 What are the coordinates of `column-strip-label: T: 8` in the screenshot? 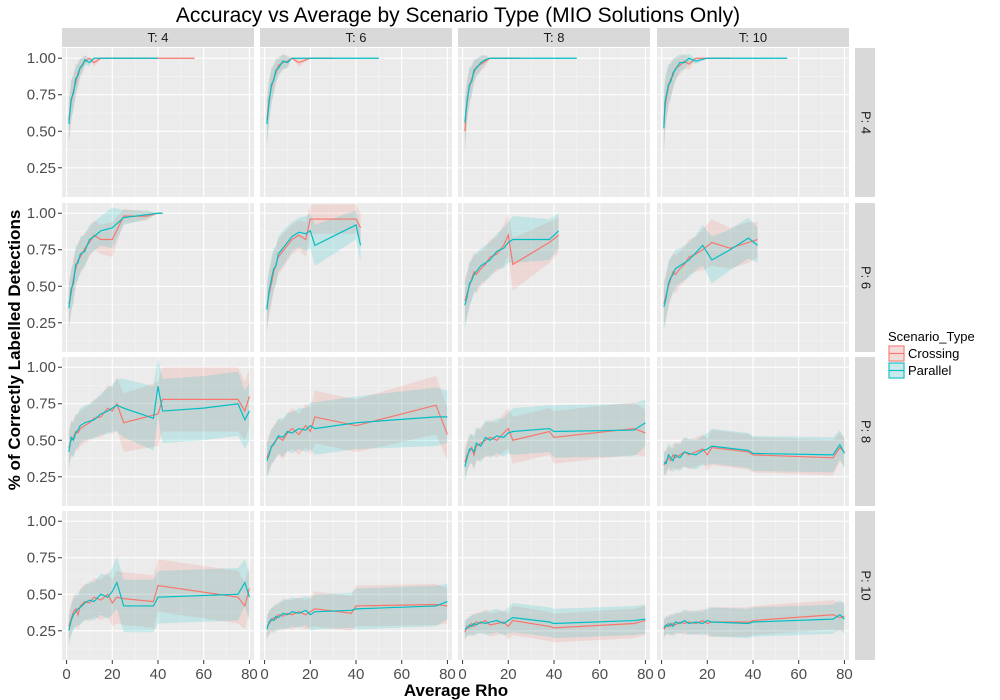 It's located at (554, 37).